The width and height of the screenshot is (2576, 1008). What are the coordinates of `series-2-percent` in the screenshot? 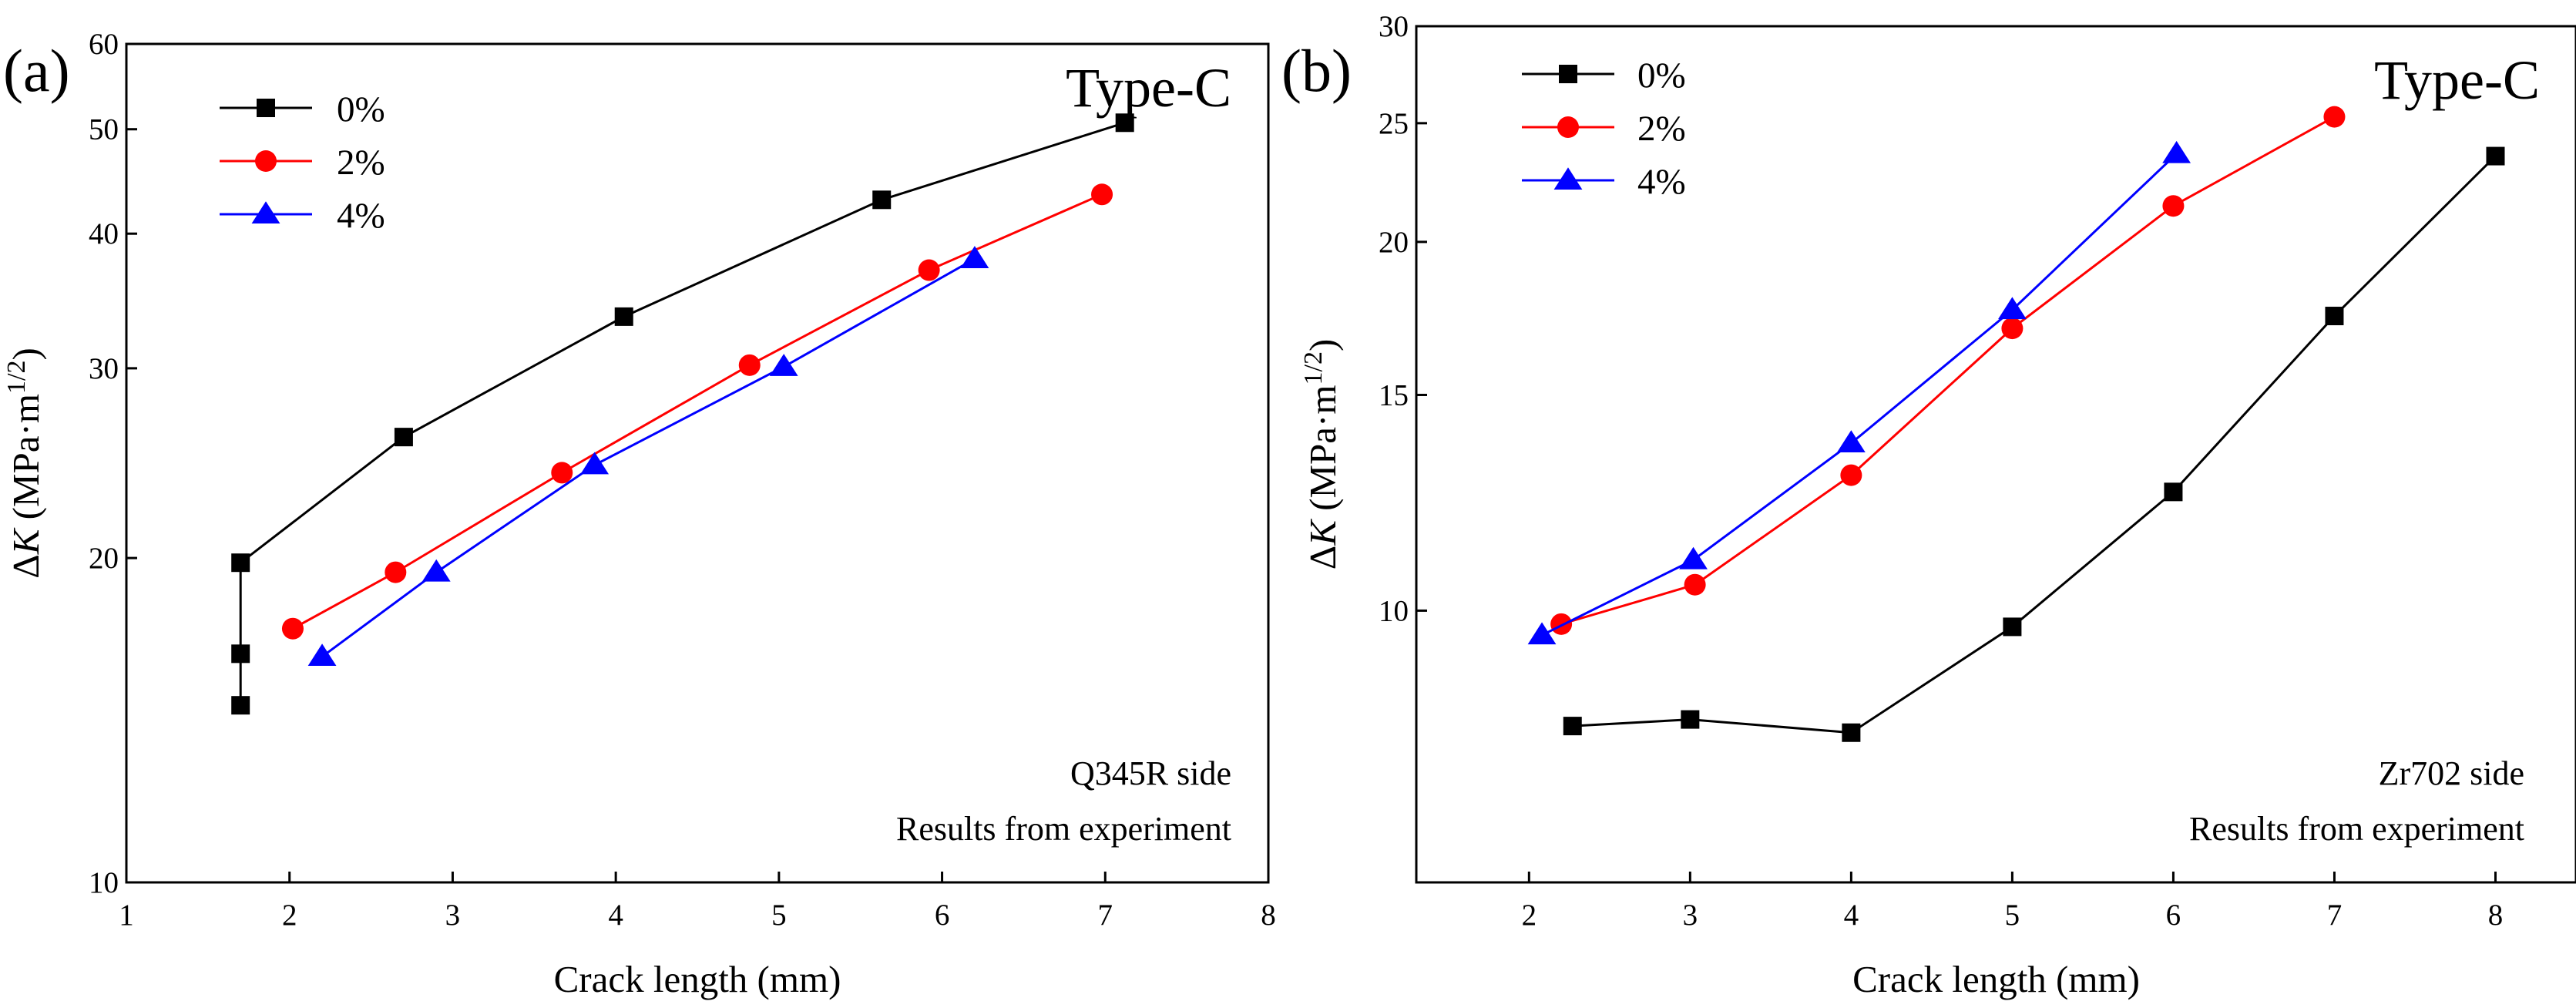 It's located at (697, 411).